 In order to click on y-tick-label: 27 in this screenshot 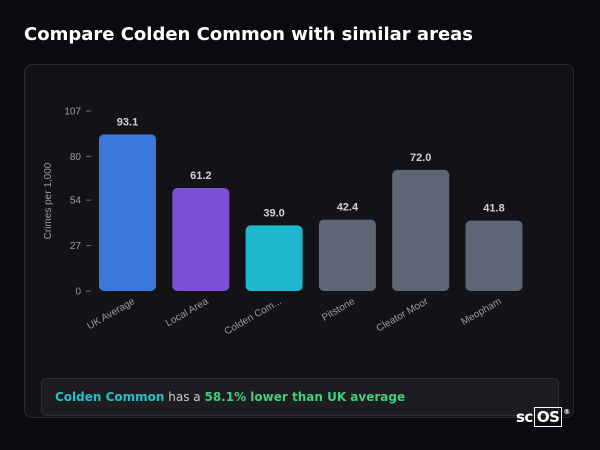, I will do `click(76, 246)`.